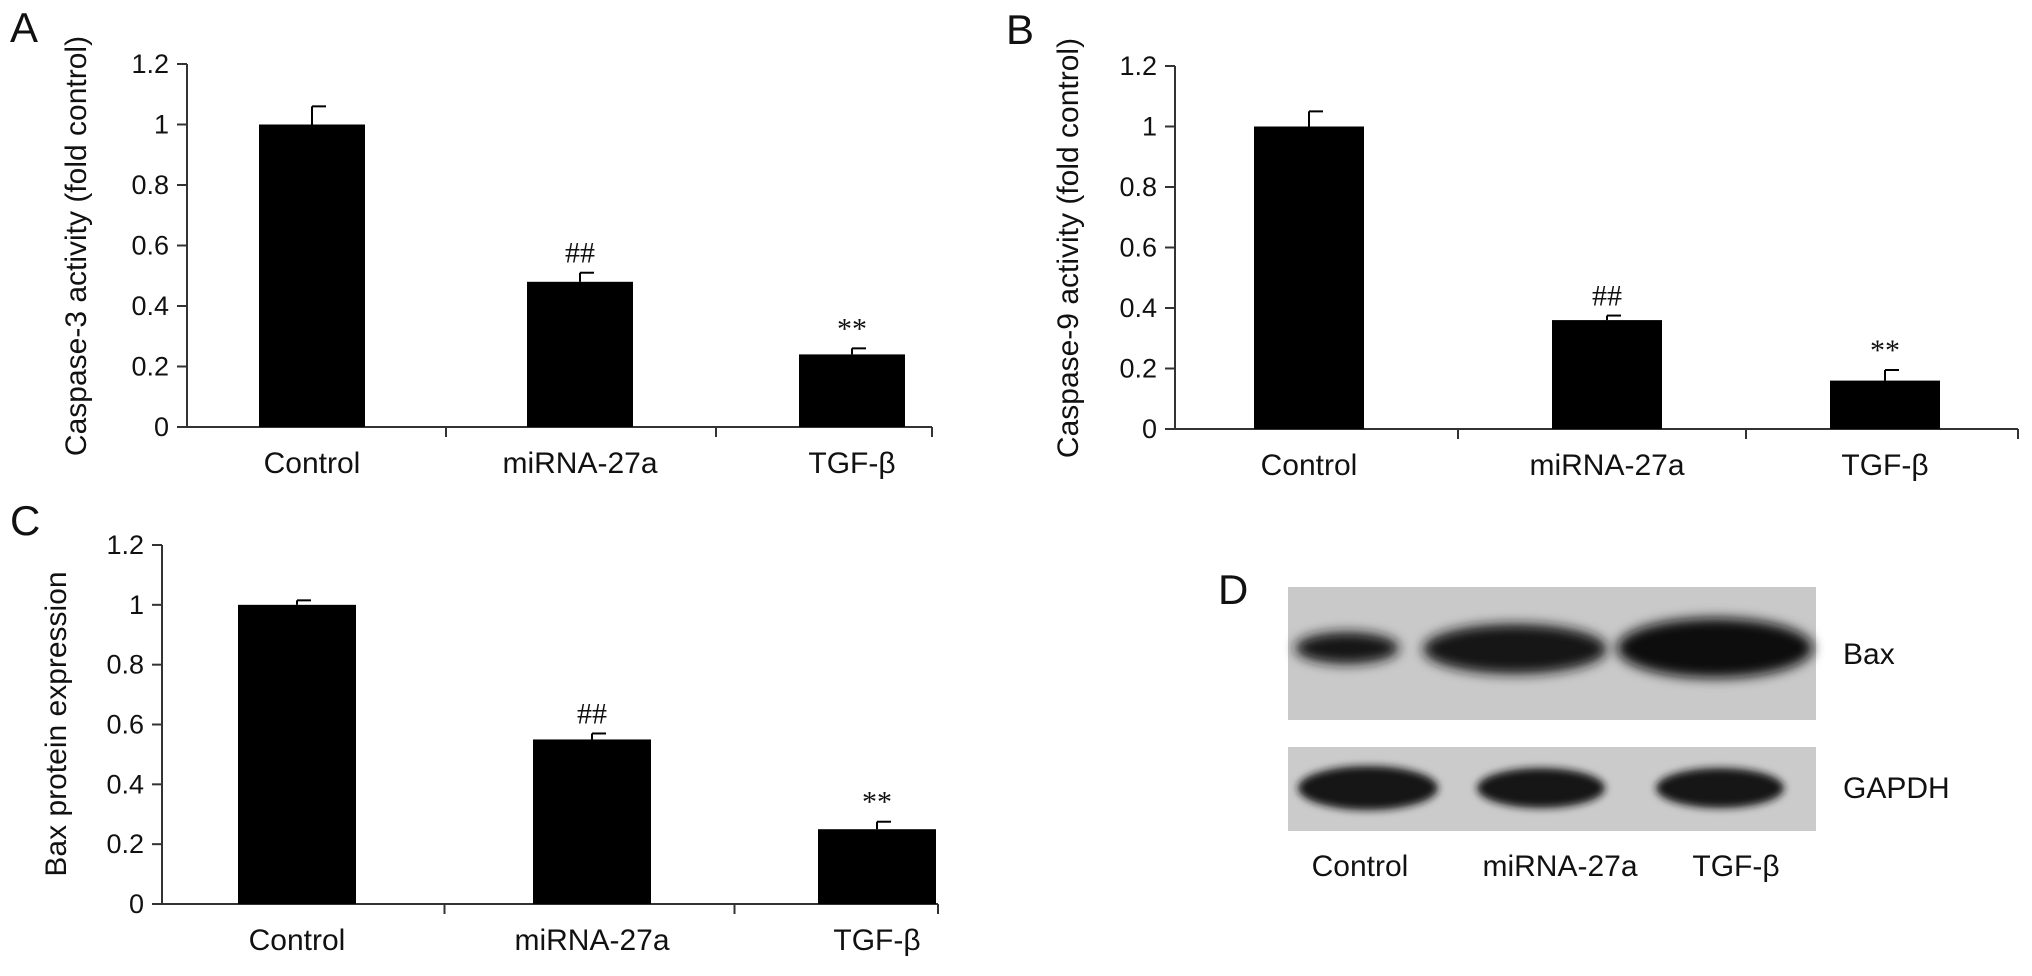  I want to click on band-gapdh-mirna-27a, so click(1541, 788).